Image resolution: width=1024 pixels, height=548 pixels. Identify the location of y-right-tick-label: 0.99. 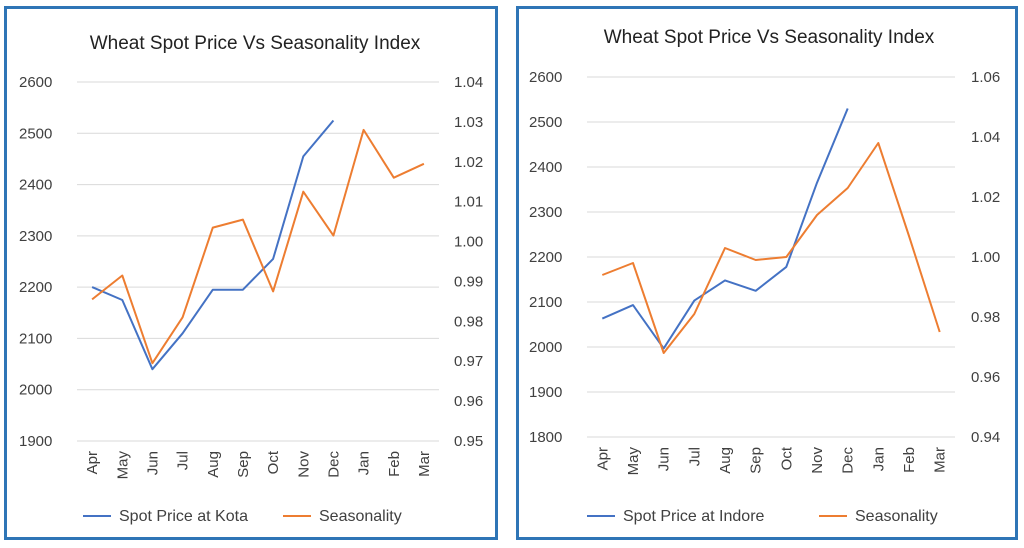
(468, 281).